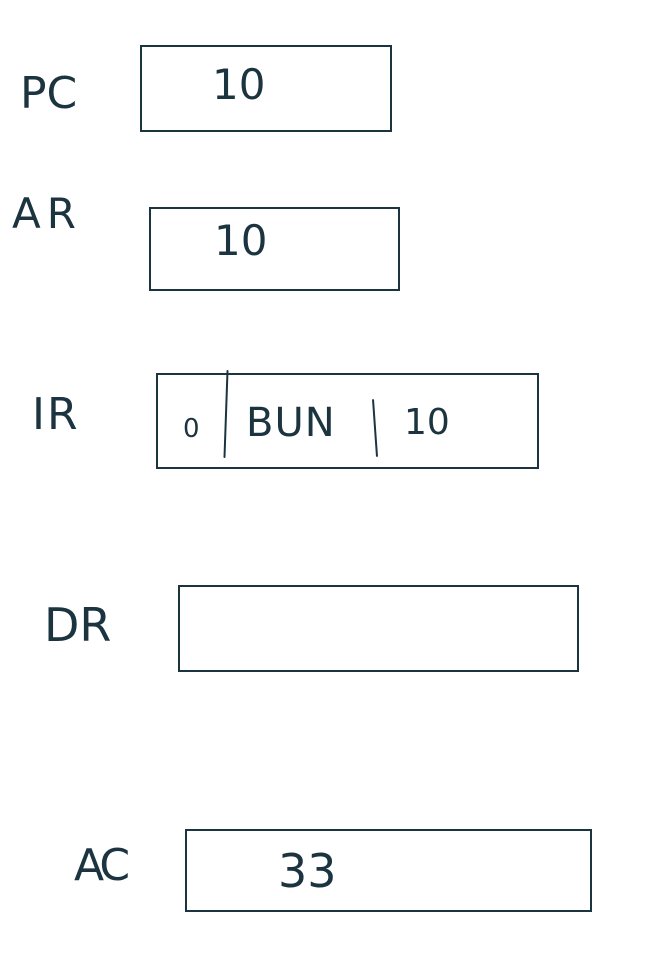 The image size is (666, 955). Describe the element at coordinates (274, 249) in the screenshot. I see `ar-register-box` at that location.